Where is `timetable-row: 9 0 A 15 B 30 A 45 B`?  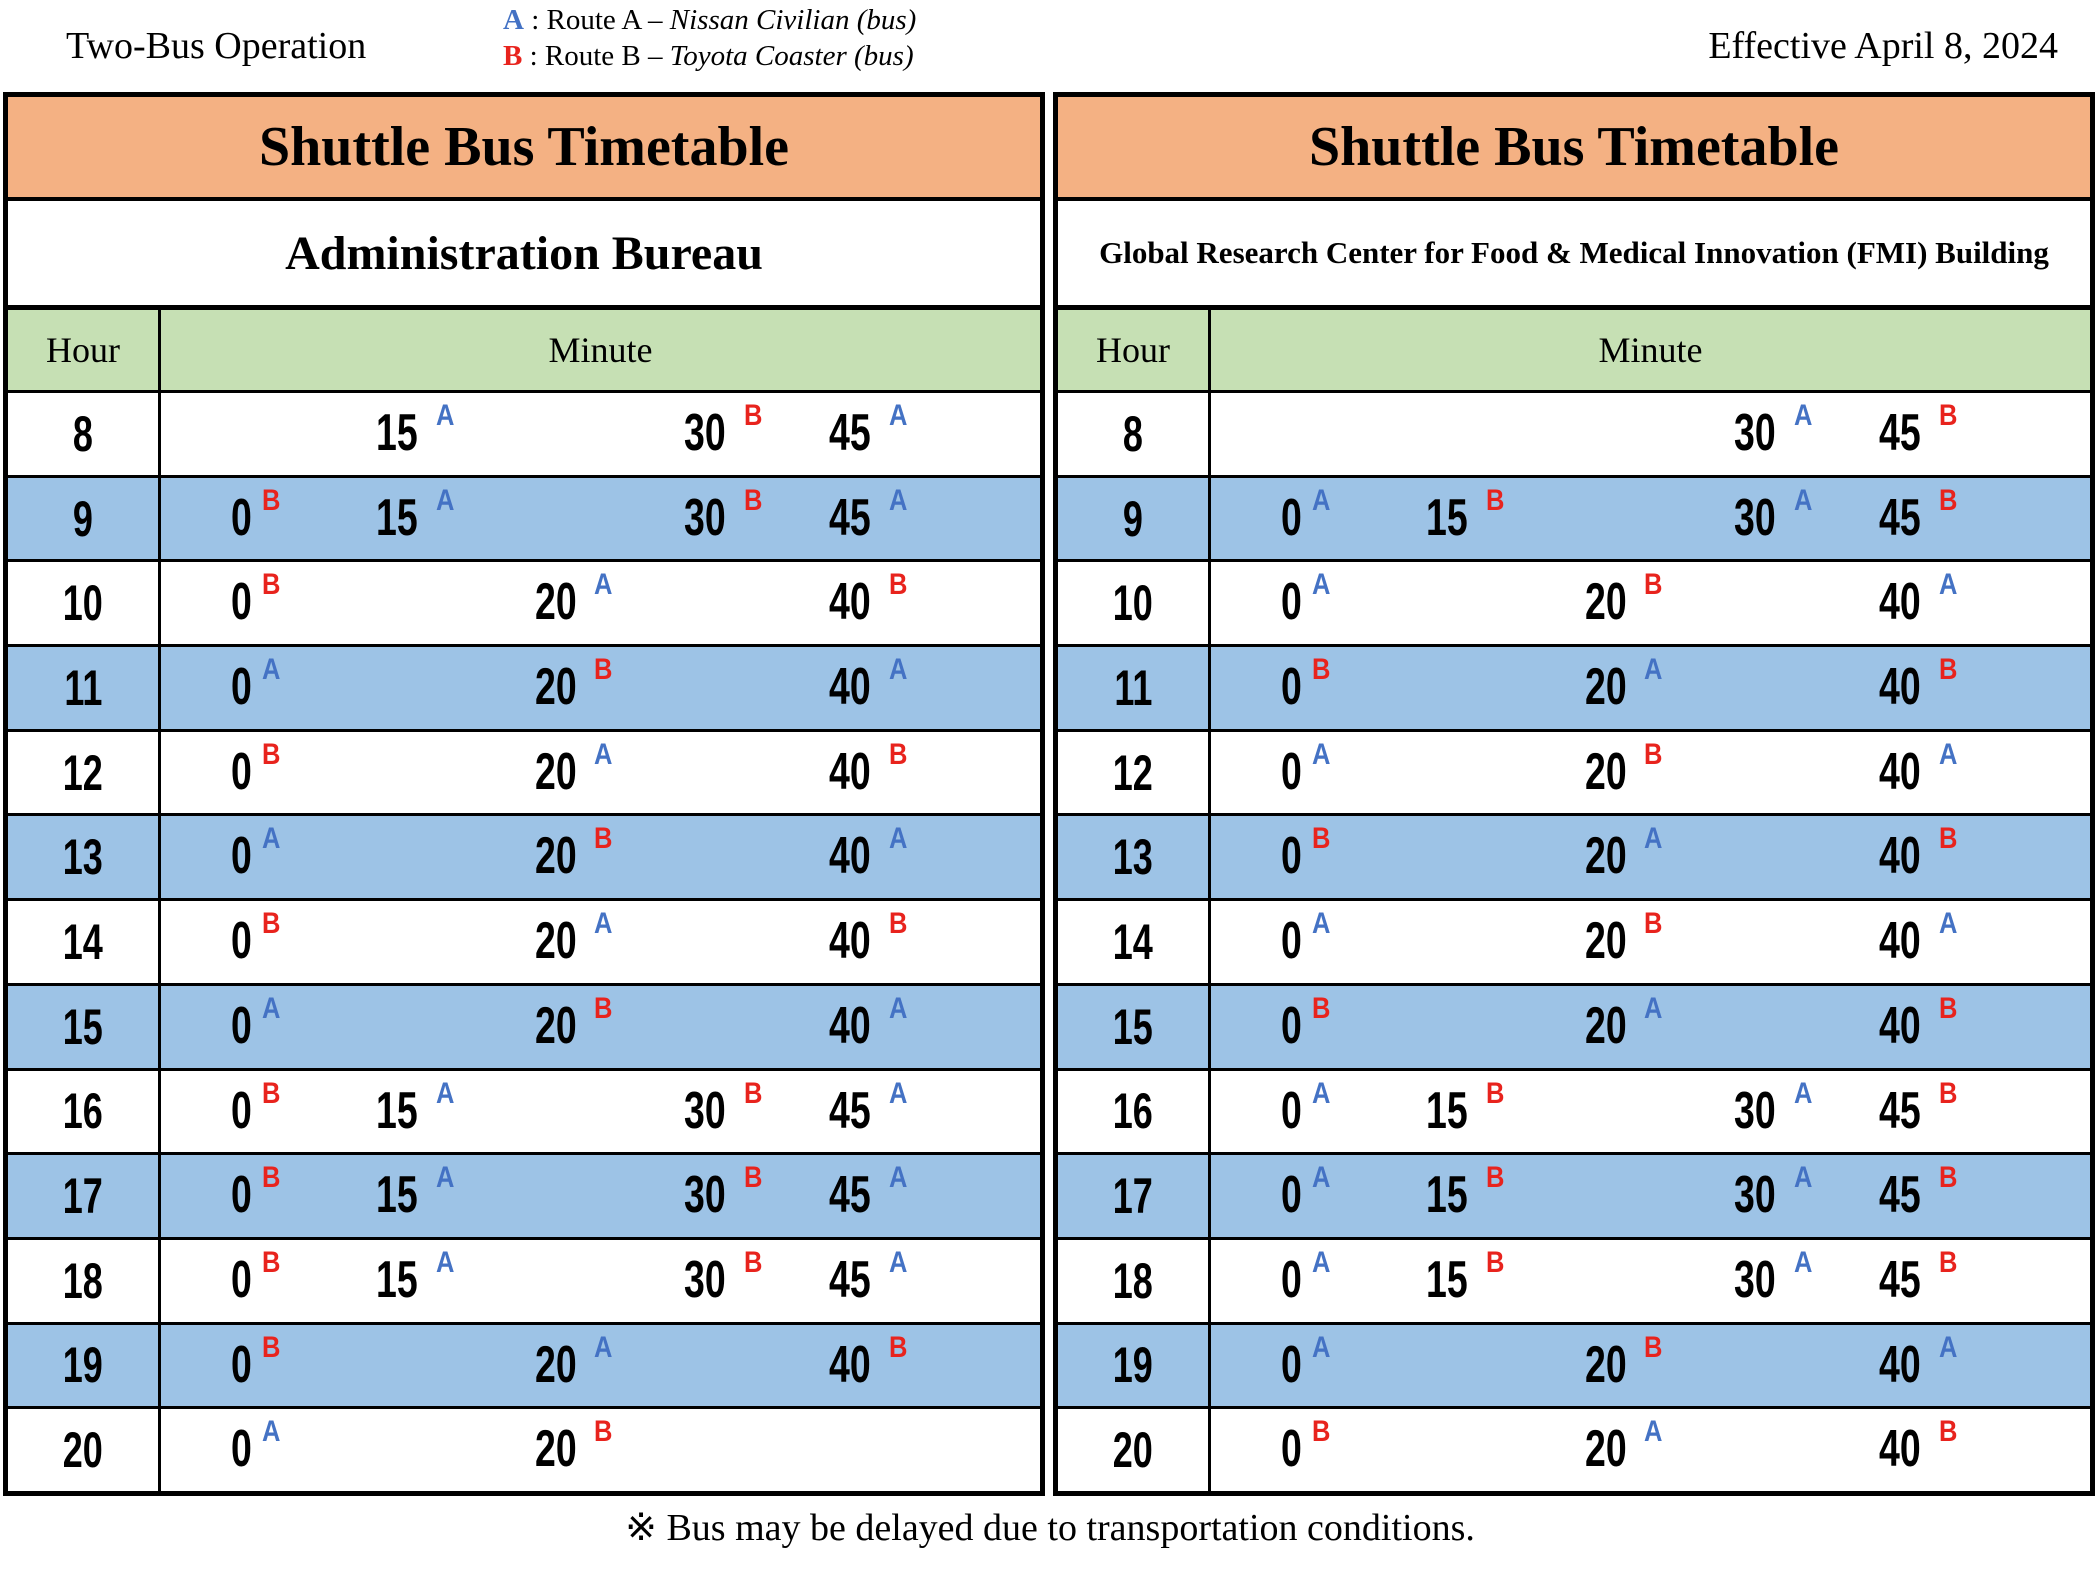
timetable-row: 9 0 A 15 B 30 A 45 B is located at coordinates (1574, 520).